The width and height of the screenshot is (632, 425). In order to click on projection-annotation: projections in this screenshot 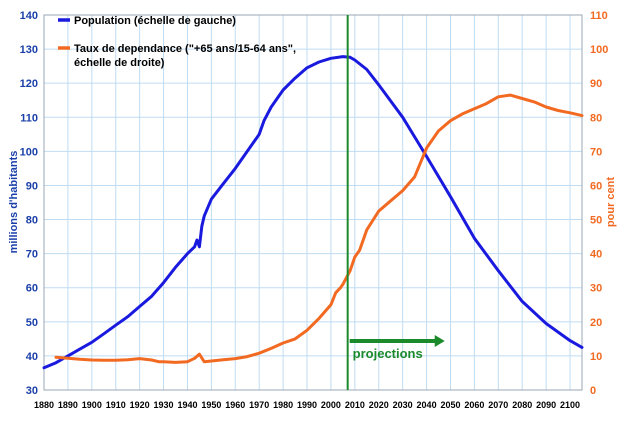, I will do `click(395, 202)`.